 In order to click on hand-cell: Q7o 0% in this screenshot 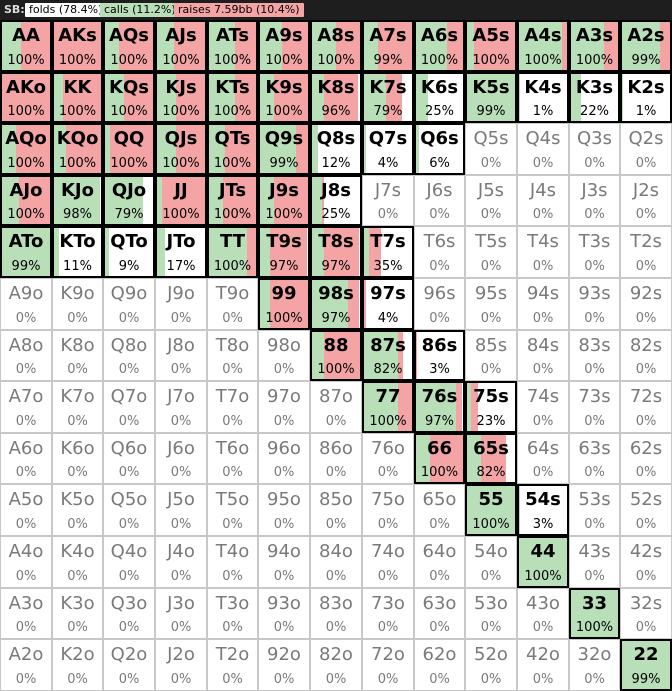, I will do `click(129, 407)`.